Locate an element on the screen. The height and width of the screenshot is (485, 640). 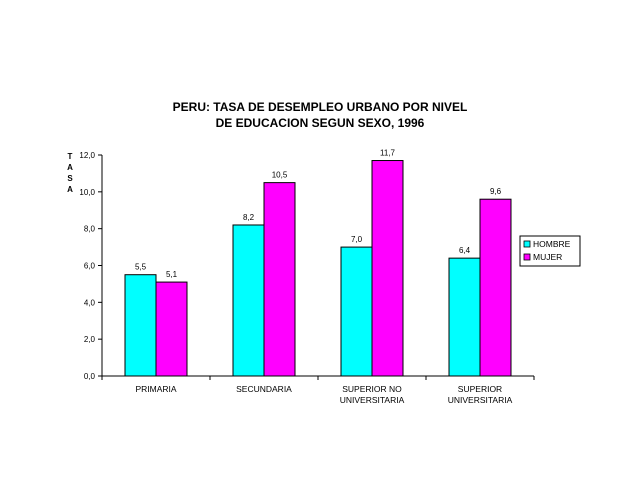
y-tick-label: 4,0 is located at coordinates (90, 302).